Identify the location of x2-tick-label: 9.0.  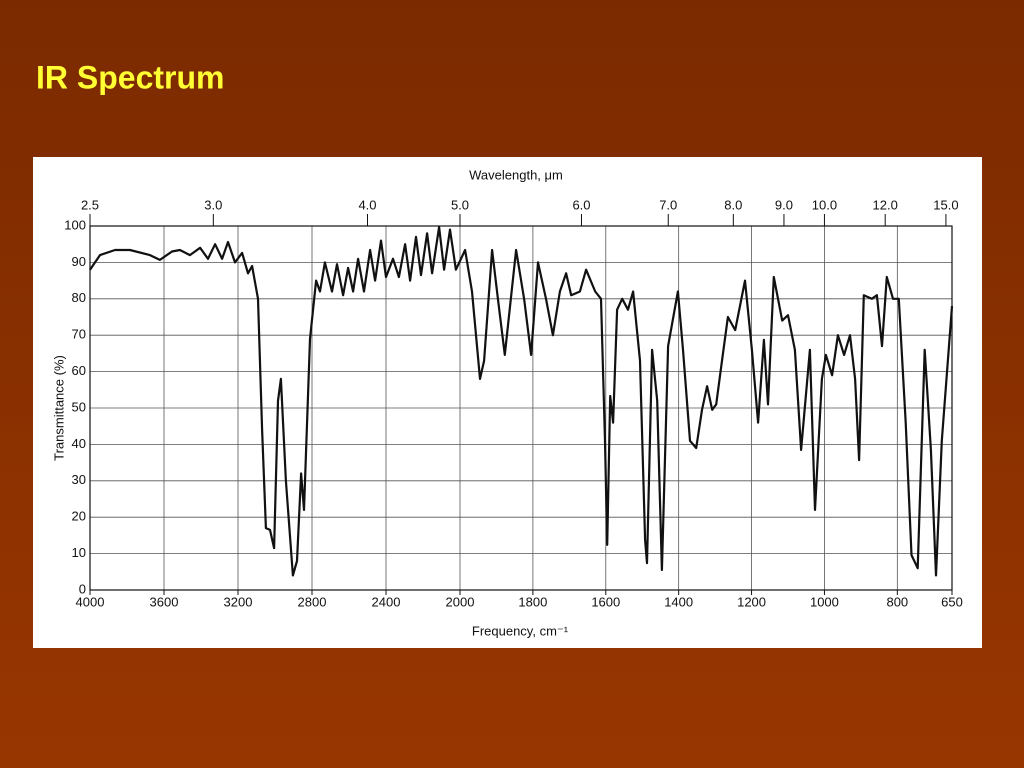
(784, 204).